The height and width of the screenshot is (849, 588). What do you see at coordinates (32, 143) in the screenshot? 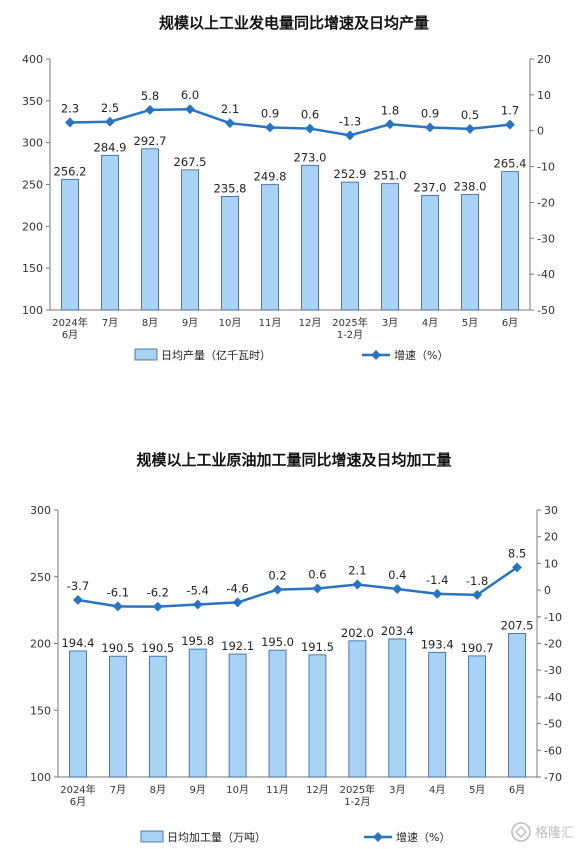
I see `left-tick-label: 300` at bounding box center [32, 143].